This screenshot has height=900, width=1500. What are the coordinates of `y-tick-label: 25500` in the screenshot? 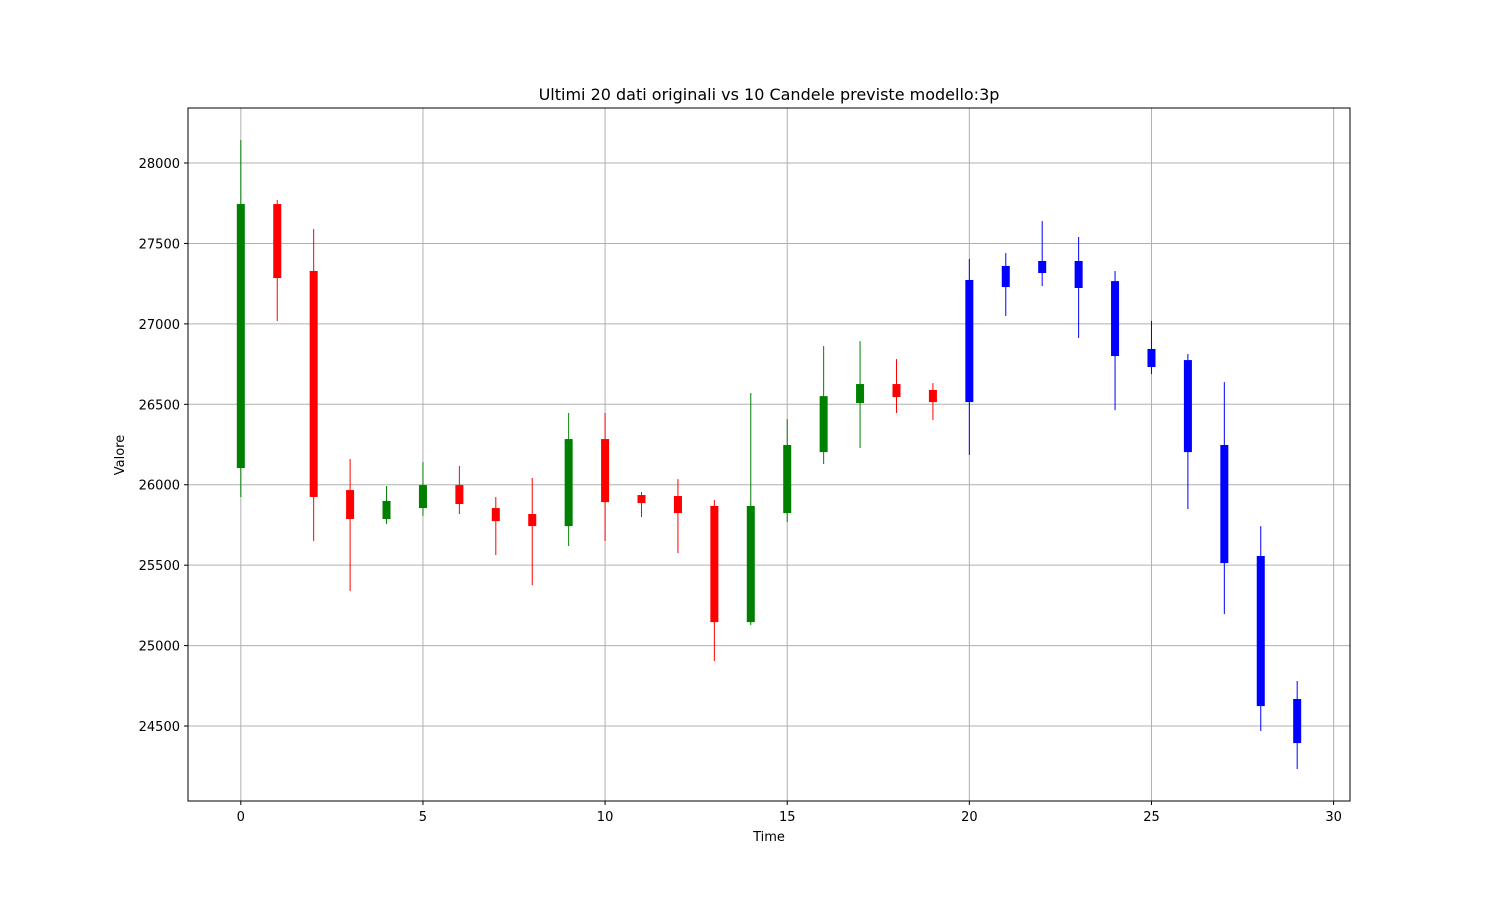 It's located at (159, 566).